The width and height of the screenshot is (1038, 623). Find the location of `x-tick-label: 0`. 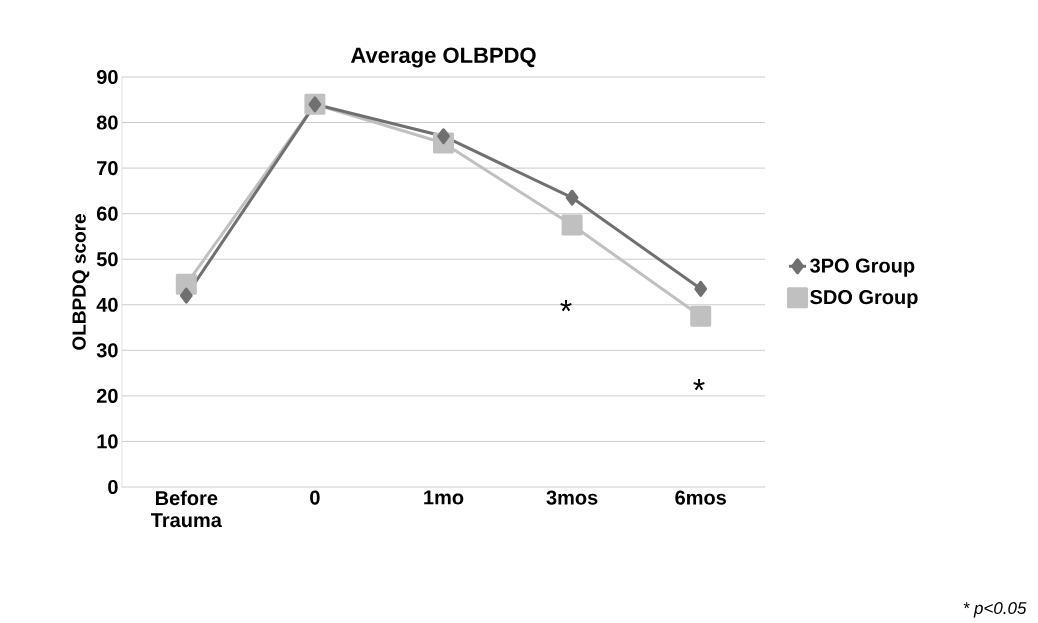

x-tick-label: 0 is located at coordinates (315, 497).